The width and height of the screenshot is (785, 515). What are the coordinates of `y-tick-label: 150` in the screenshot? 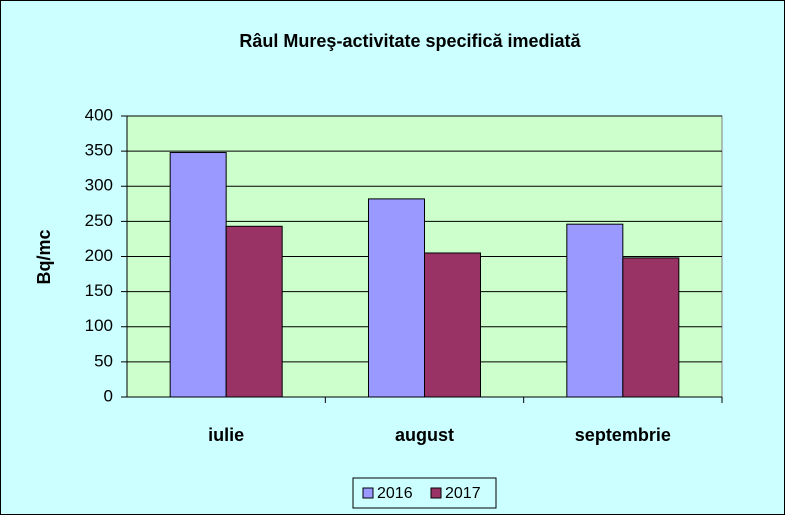 It's located at (99, 290).